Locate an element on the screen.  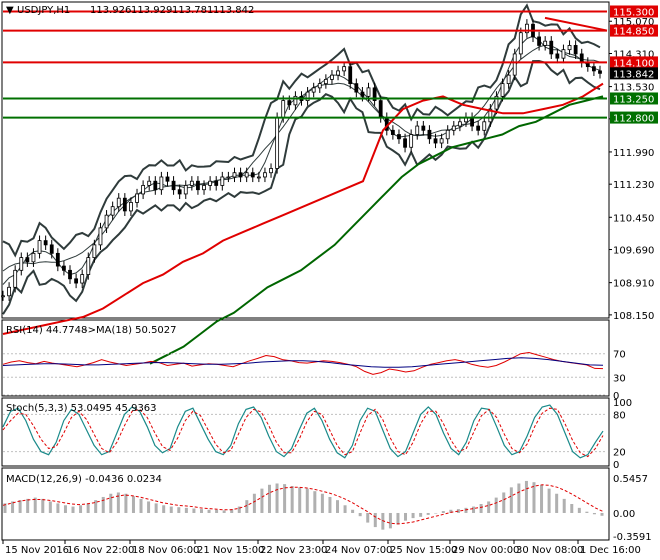
ohlc-open: 113.926 is located at coordinates (110, 10).